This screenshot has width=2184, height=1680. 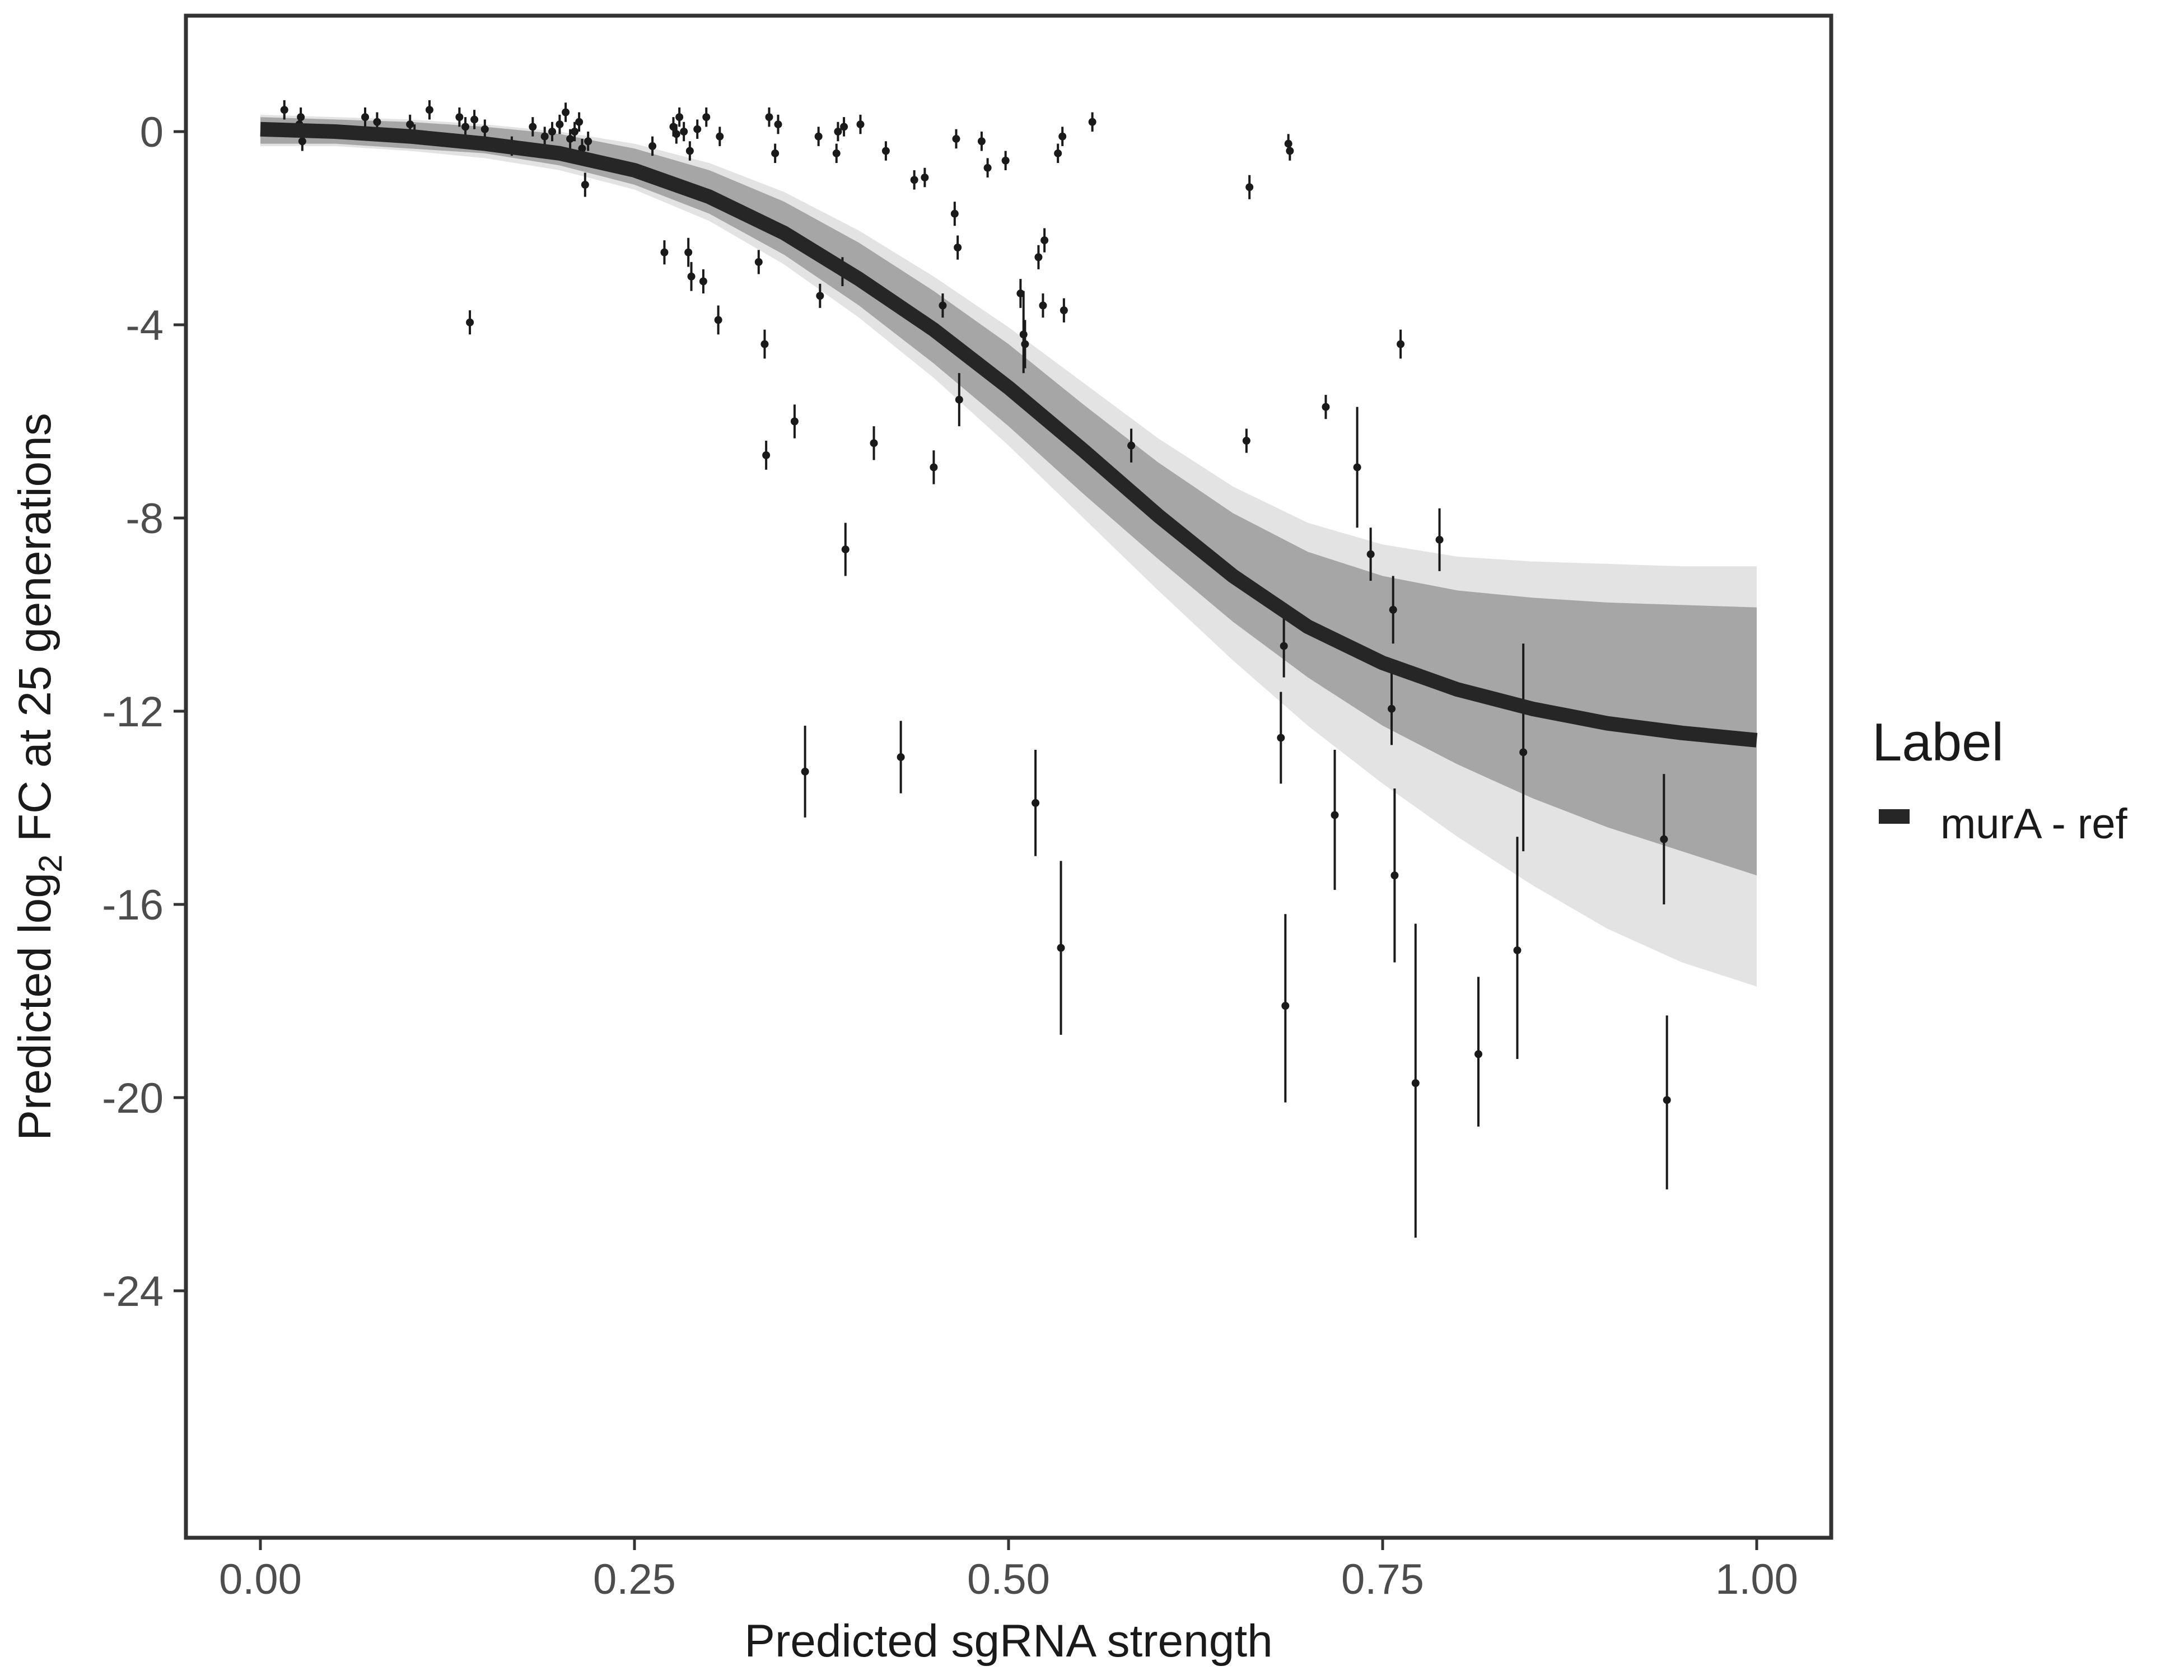 I want to click on y-axis-title-part-1: Predicted log, so click(x=35, y=1007).